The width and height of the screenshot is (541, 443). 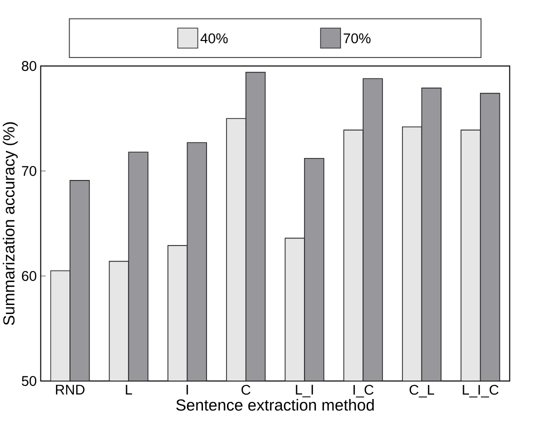 I want to click on y-axis-title: Summarization accuracy (%), so click(x=10, y=224).